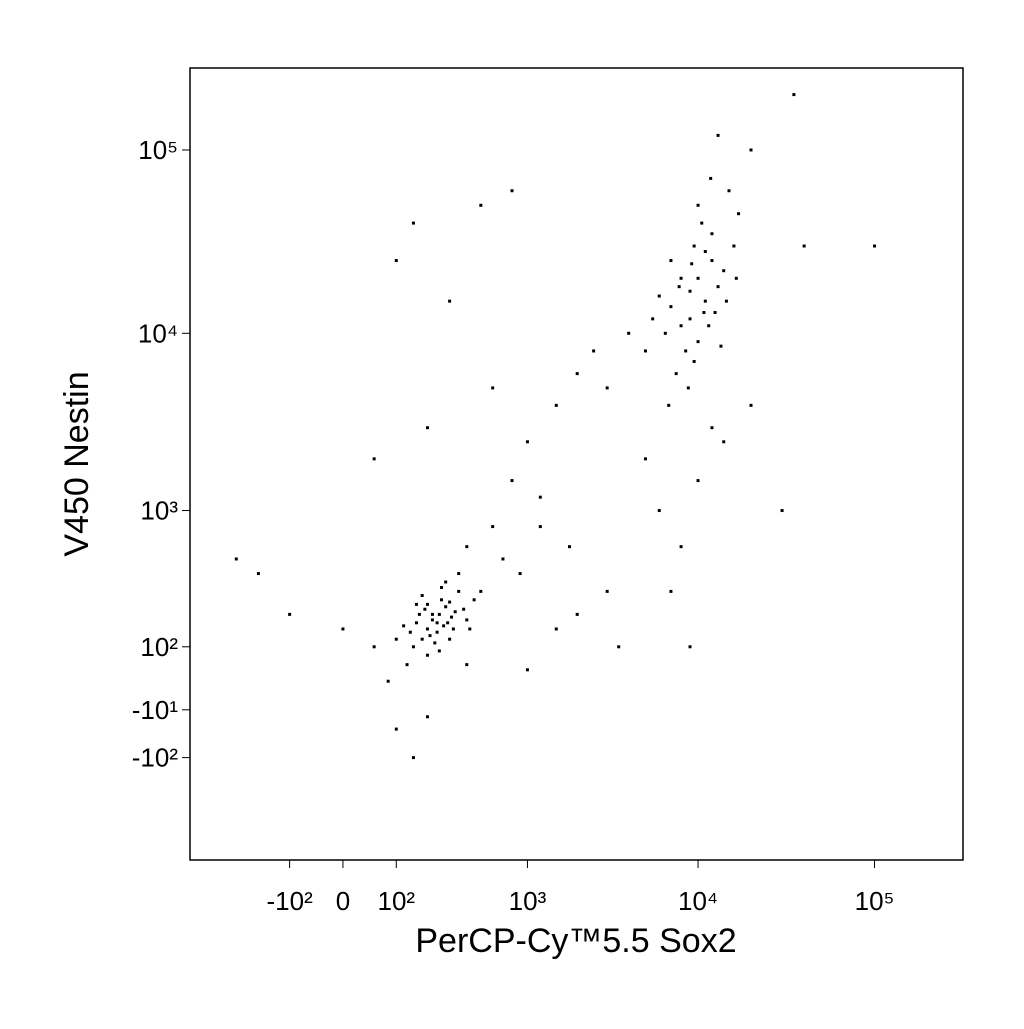 The image size is (1024, 1029). What do you see at coordinates (396, 901) in the screenshot?
I see `x-tick-label: 10²` at bounding box center [396, 901].